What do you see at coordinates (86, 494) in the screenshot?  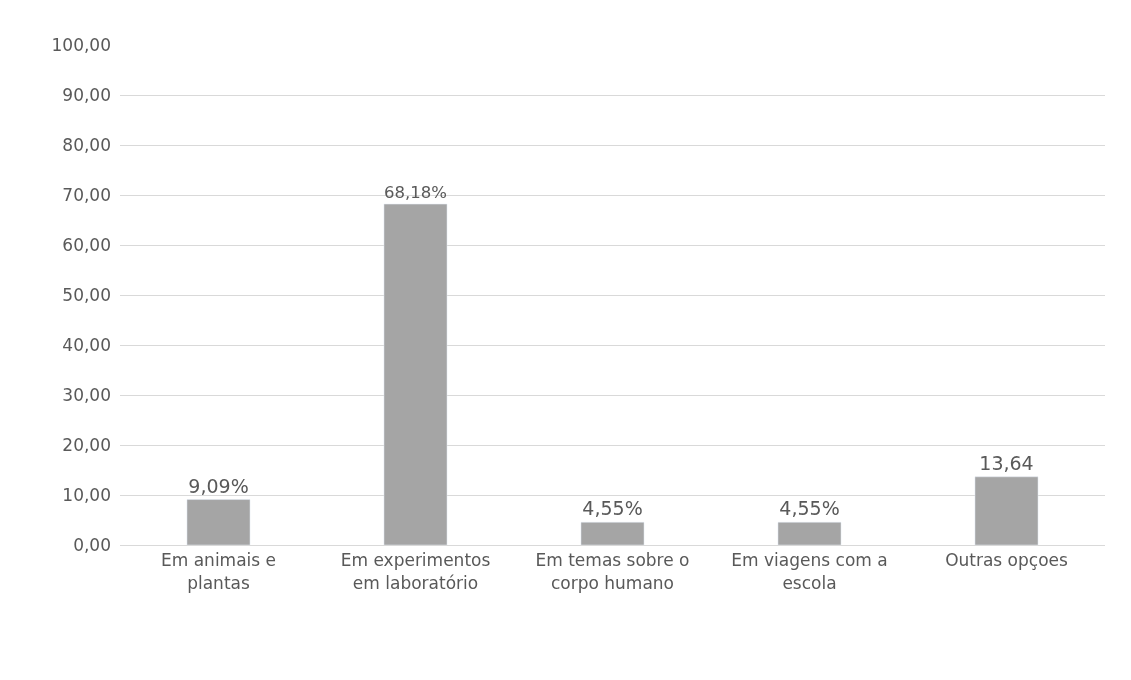 I see `y-tick-label: 10,00` at bounding box center [86, 494].